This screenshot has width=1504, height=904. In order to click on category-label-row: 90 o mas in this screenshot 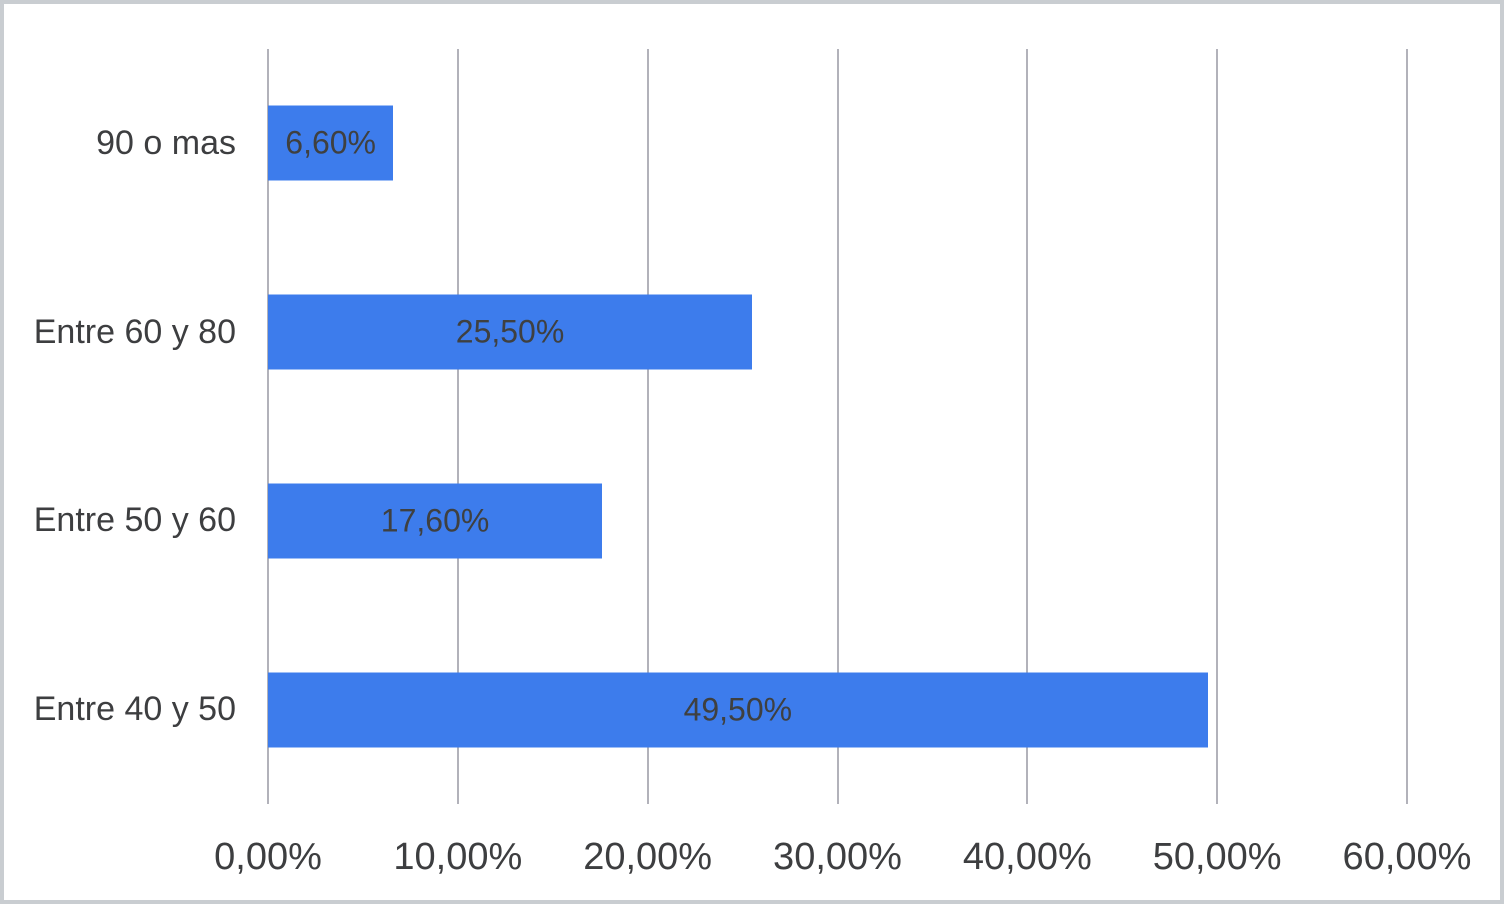, I will do `click(120, 143)`.